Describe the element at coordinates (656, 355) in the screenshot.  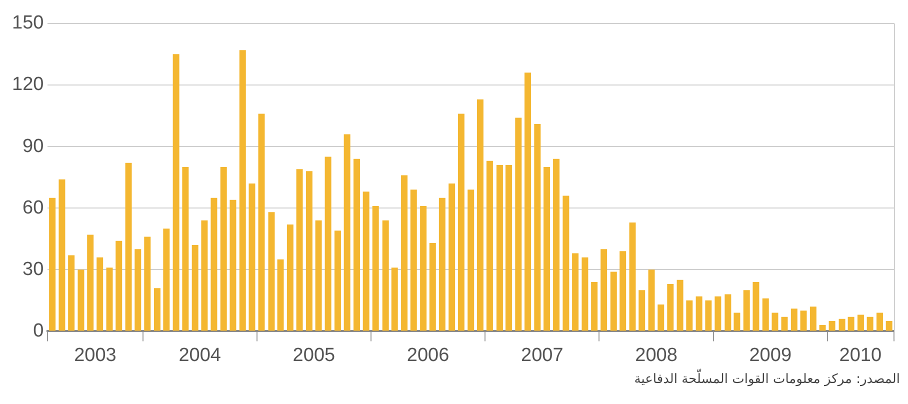
I see `x-tick-label: 2008` at that location.